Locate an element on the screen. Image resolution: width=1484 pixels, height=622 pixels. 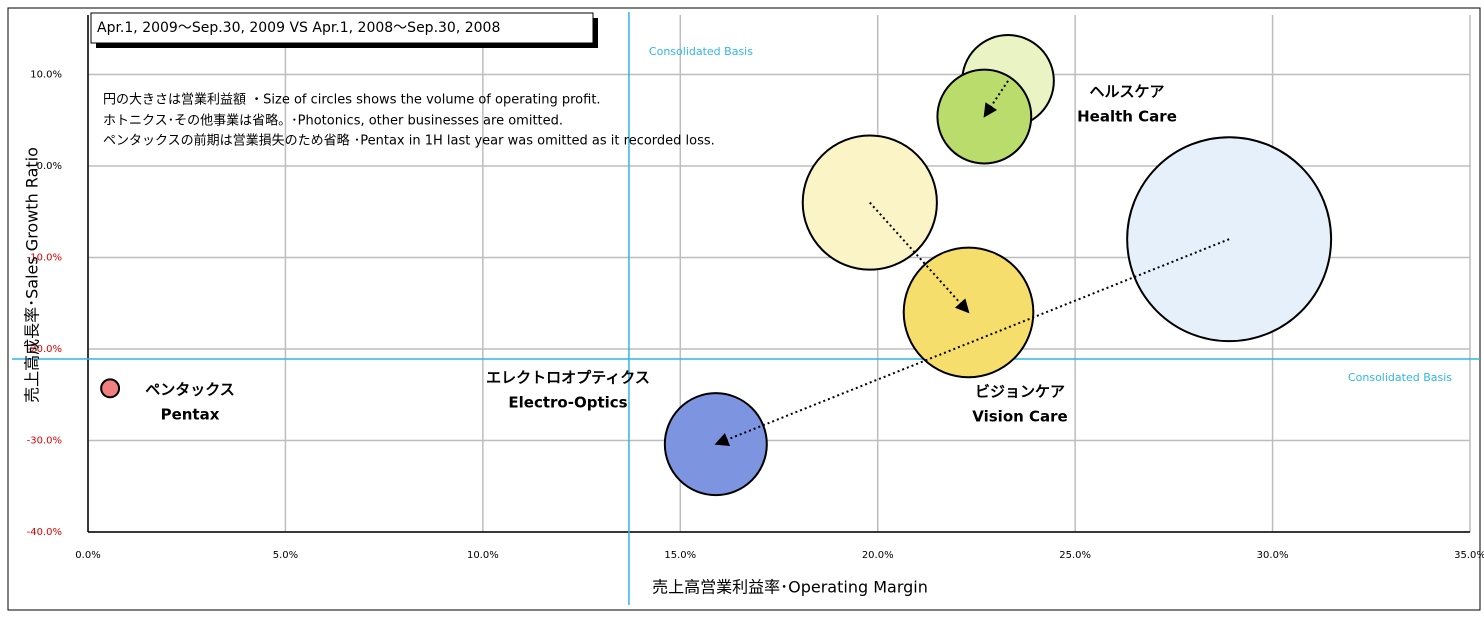
x-tick-label: 20.0% is located at coordinates (878, 555).